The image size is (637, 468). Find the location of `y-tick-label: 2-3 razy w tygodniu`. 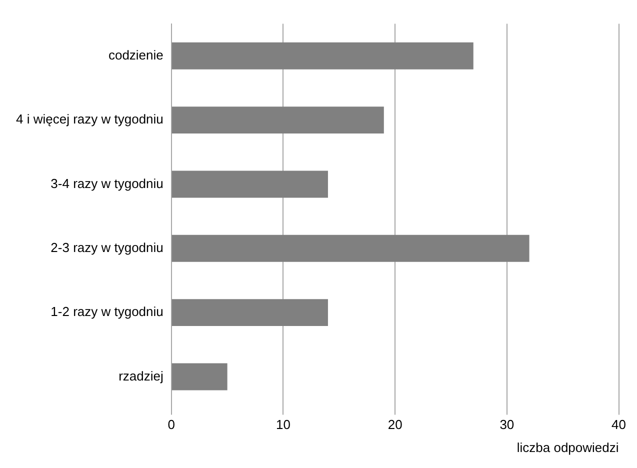

y-tick-label: 2-3 razy w tygodniu is located at coordinates (107, 247).